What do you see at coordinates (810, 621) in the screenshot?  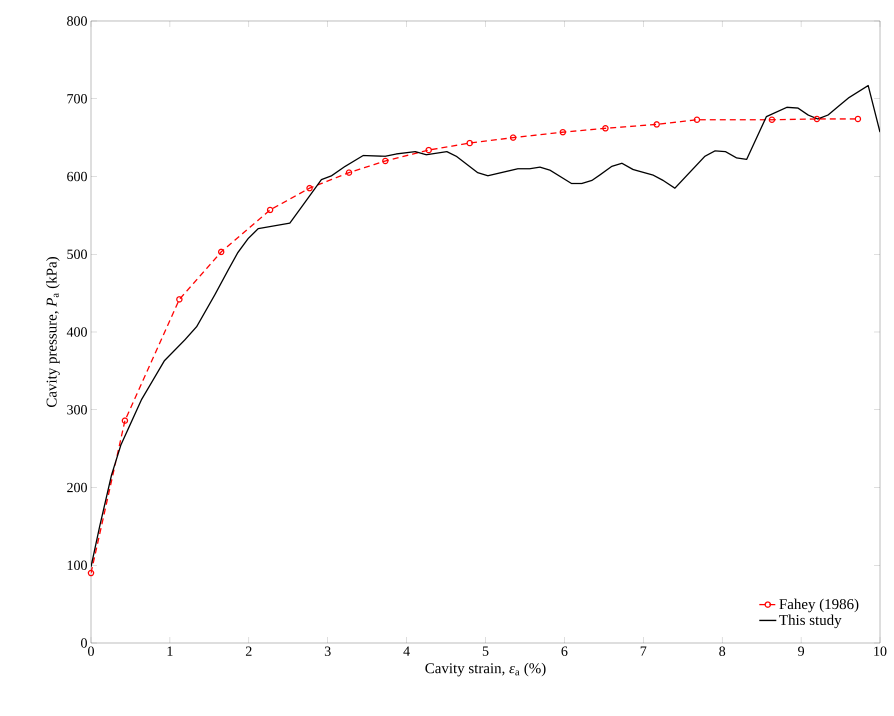 I see `legend-label: This study` at bounding box center [810, 621].